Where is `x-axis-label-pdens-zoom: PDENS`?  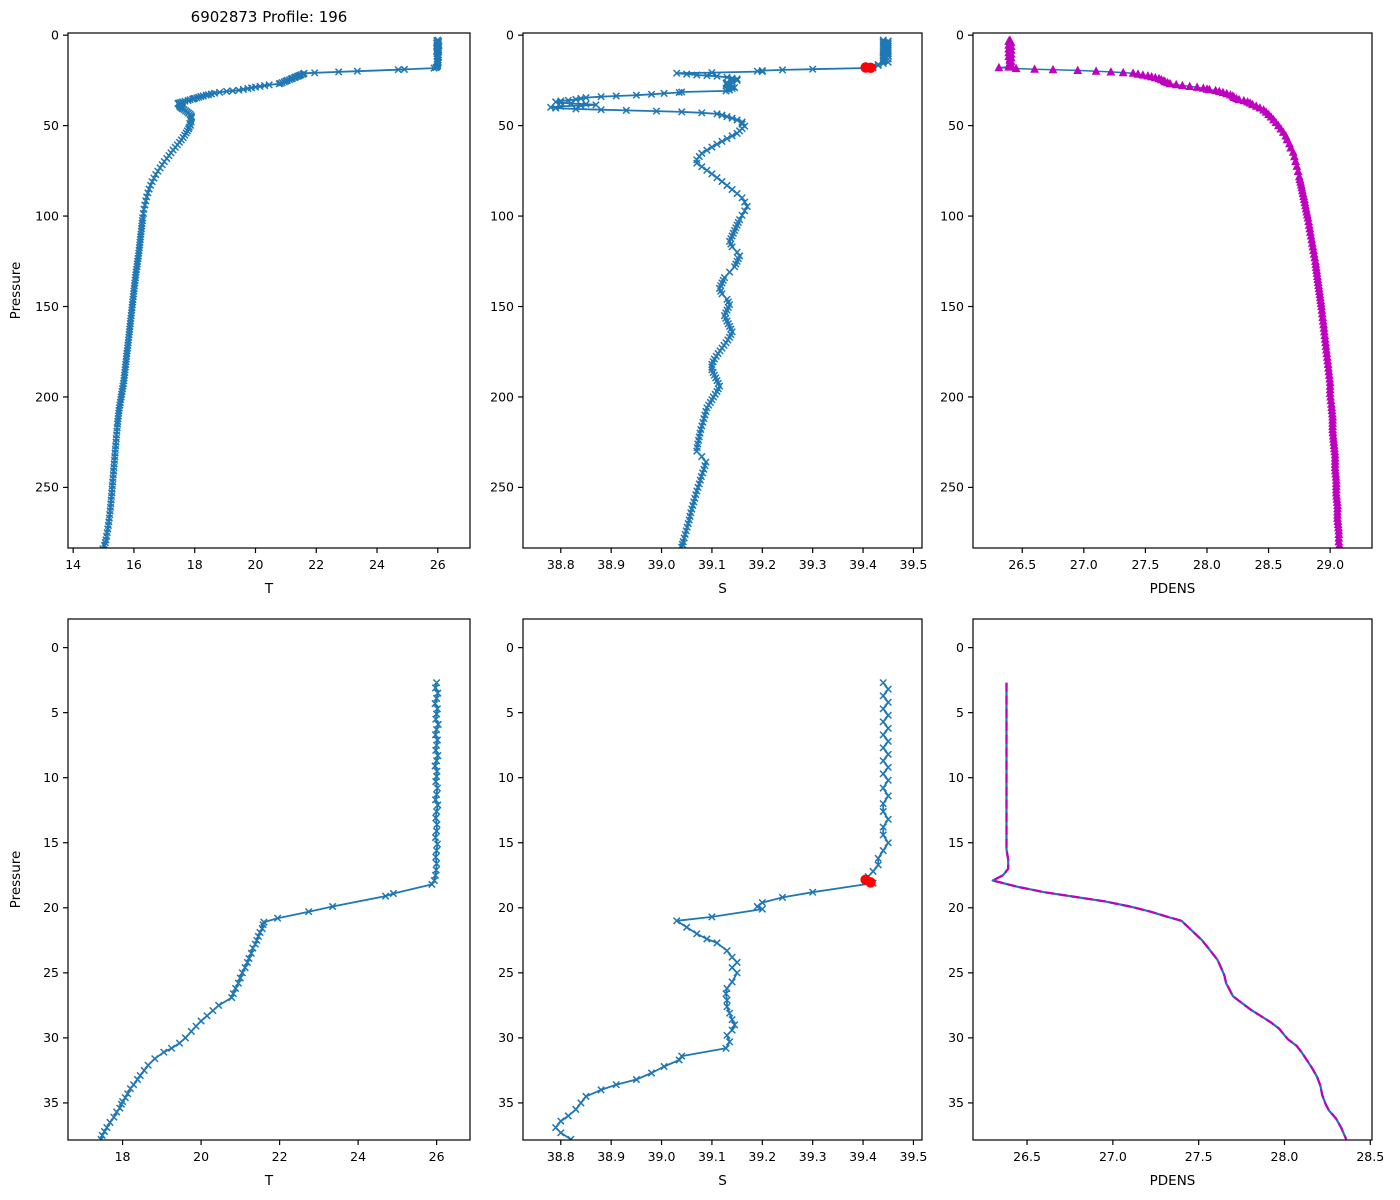
x-axis-label-pdens-zoom: PDENS is located at coordinates (1173, 1181).